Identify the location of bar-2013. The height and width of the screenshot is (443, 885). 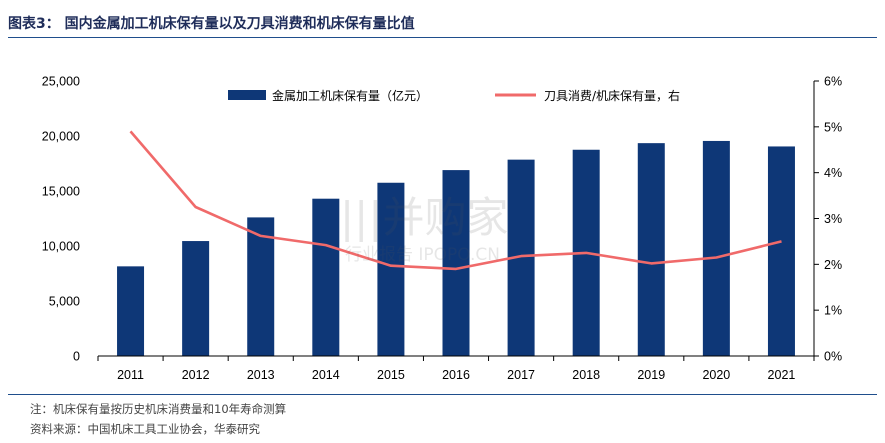
(261, 286).